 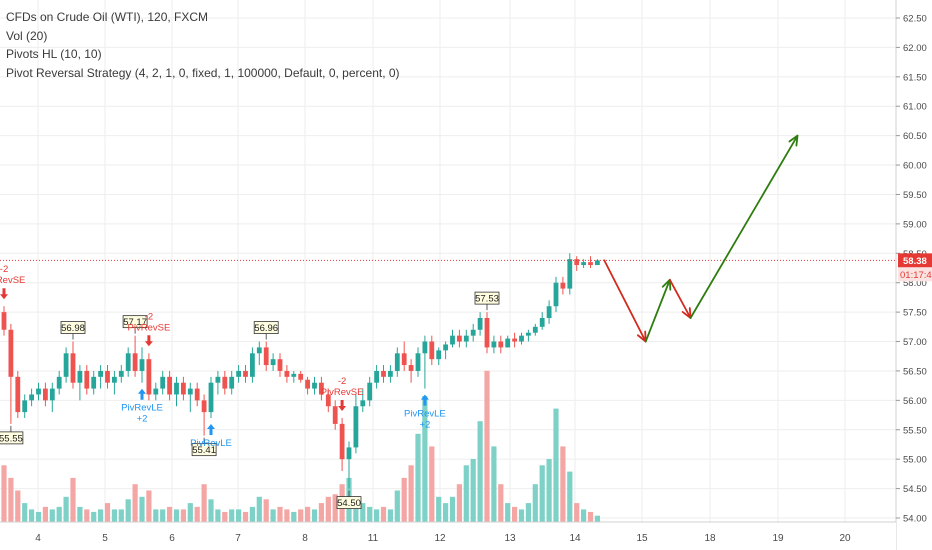 I want to click on pivot-label-value: 57.17, so click(x=135, y=322).